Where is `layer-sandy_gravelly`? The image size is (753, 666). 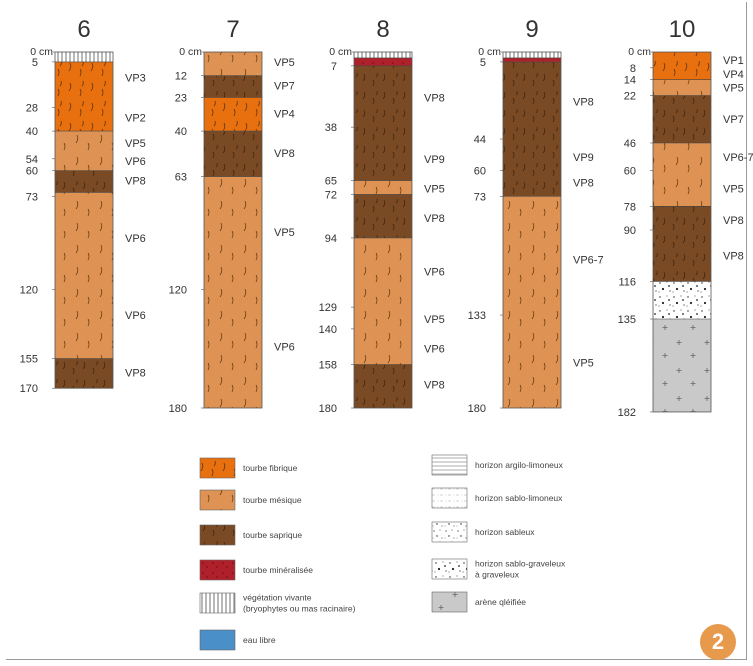 layer-sandy_gravelly is located at coordinates (682, 300).